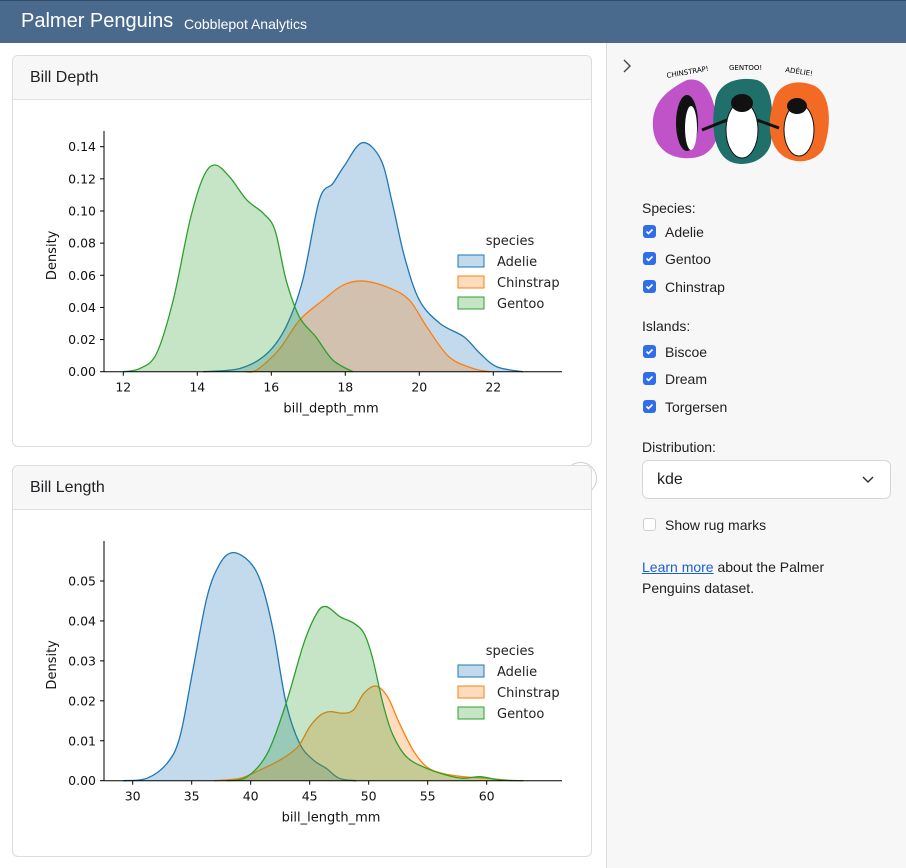 This screenshot has height=868, width=906. I want to click on islands-checkbox-dream, so click(649, 378).